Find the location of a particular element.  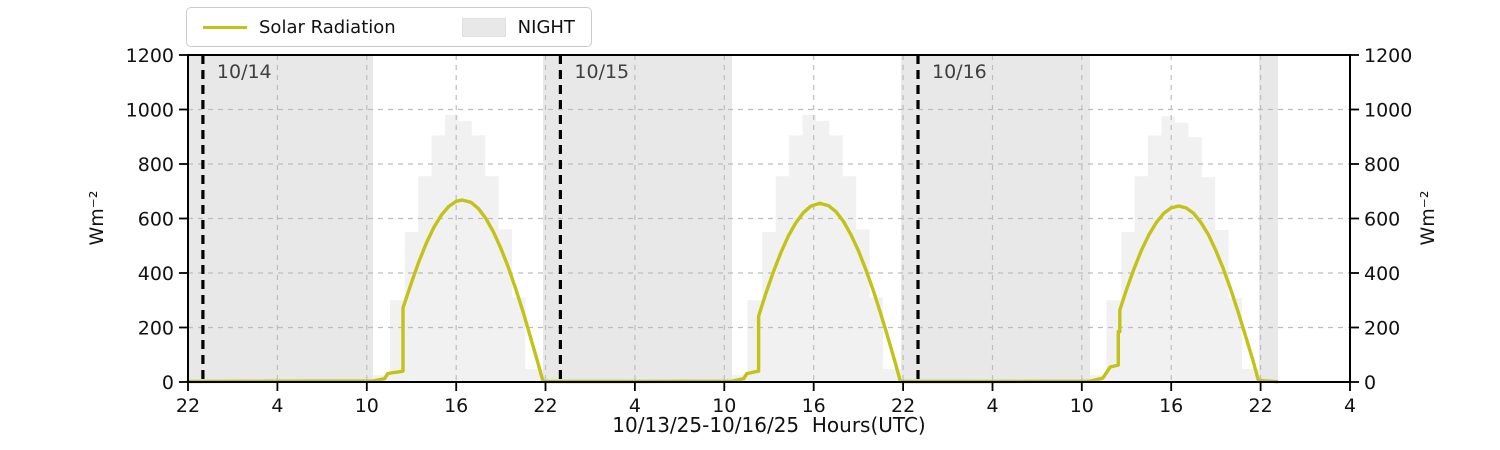

y-tick-label-right: 600 is located at coordinates (1382, 220).